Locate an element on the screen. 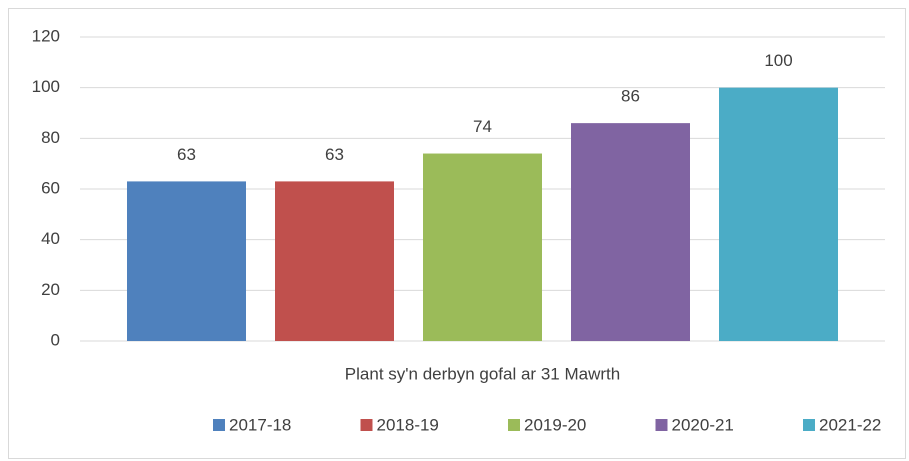 Image resolution: width=909 pixels, height=461 pixels. legend-label: 2021-22 is located at coordinates (850, 424).